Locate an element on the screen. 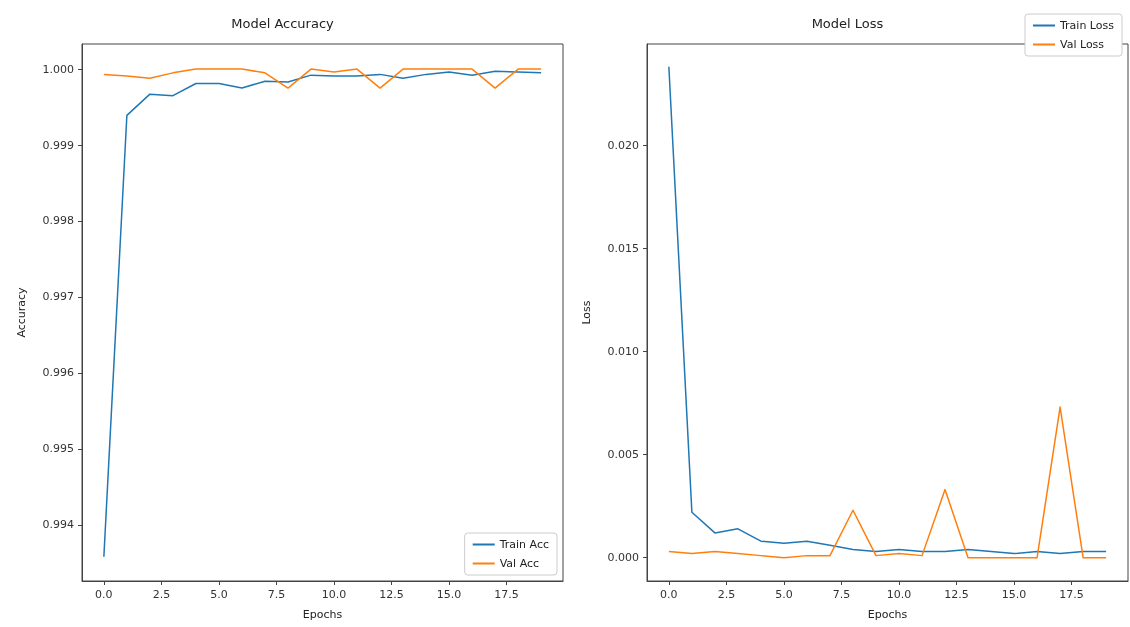 The width and height of the screenshot is (1130, 627). y-tick-label: 0.996 is located at coordinates (58, 373).